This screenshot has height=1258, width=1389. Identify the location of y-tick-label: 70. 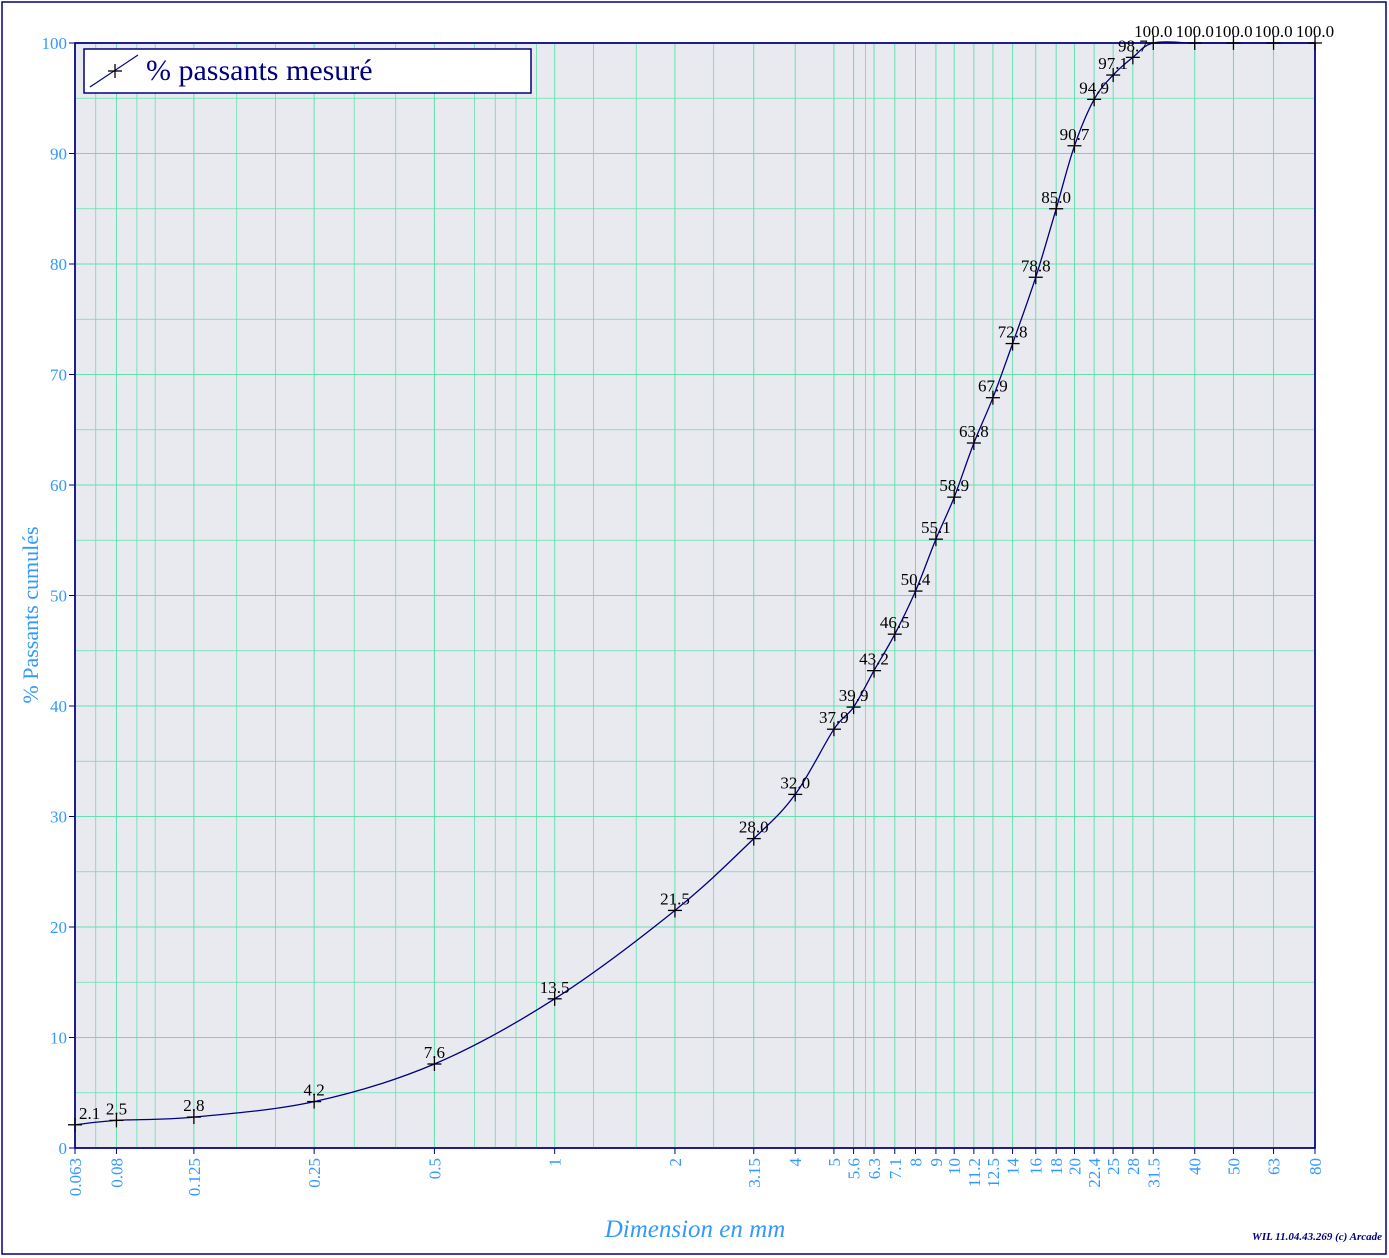
(58, 375).